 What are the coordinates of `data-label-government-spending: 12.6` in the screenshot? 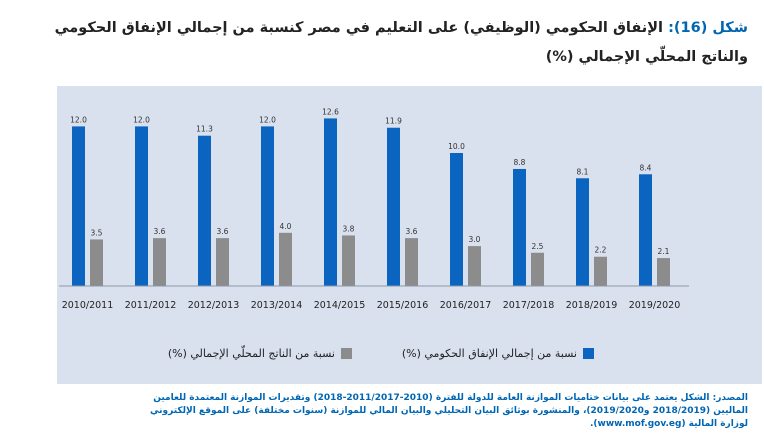 It's located at (330, 111).